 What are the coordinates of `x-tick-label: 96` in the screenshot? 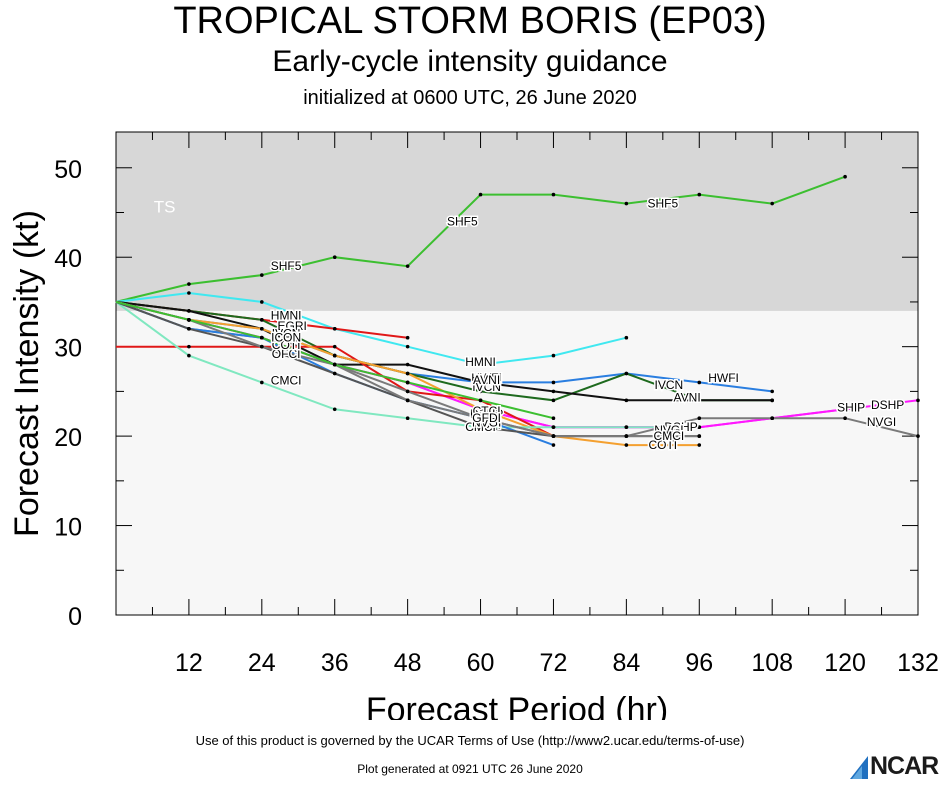 It's located at (699, 663).